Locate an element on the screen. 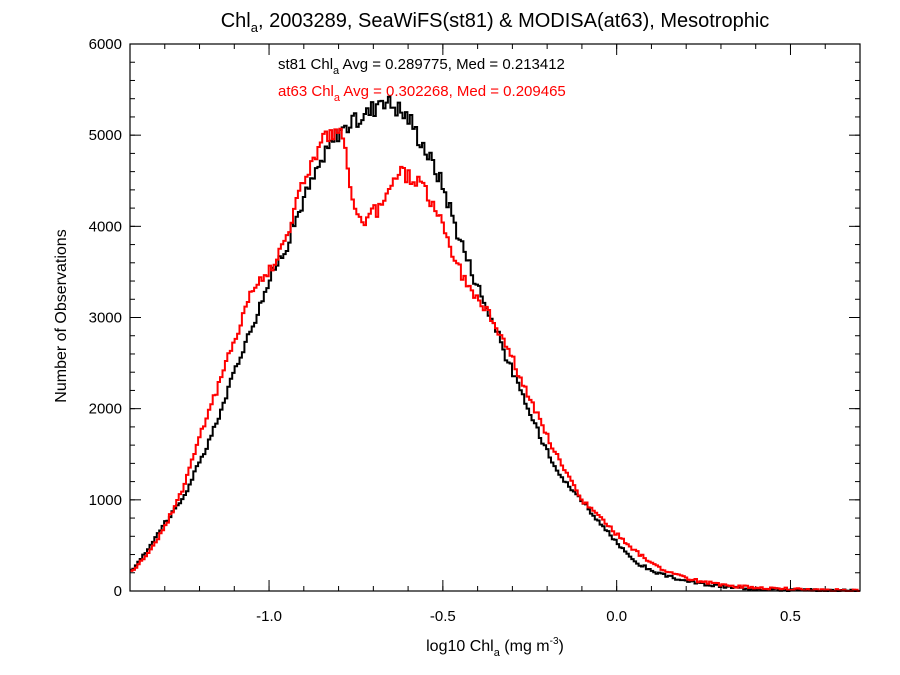 The width and height of the screenshot is (900, 675). x-tick-label: 0.5 is located at coordinates (790, 616).